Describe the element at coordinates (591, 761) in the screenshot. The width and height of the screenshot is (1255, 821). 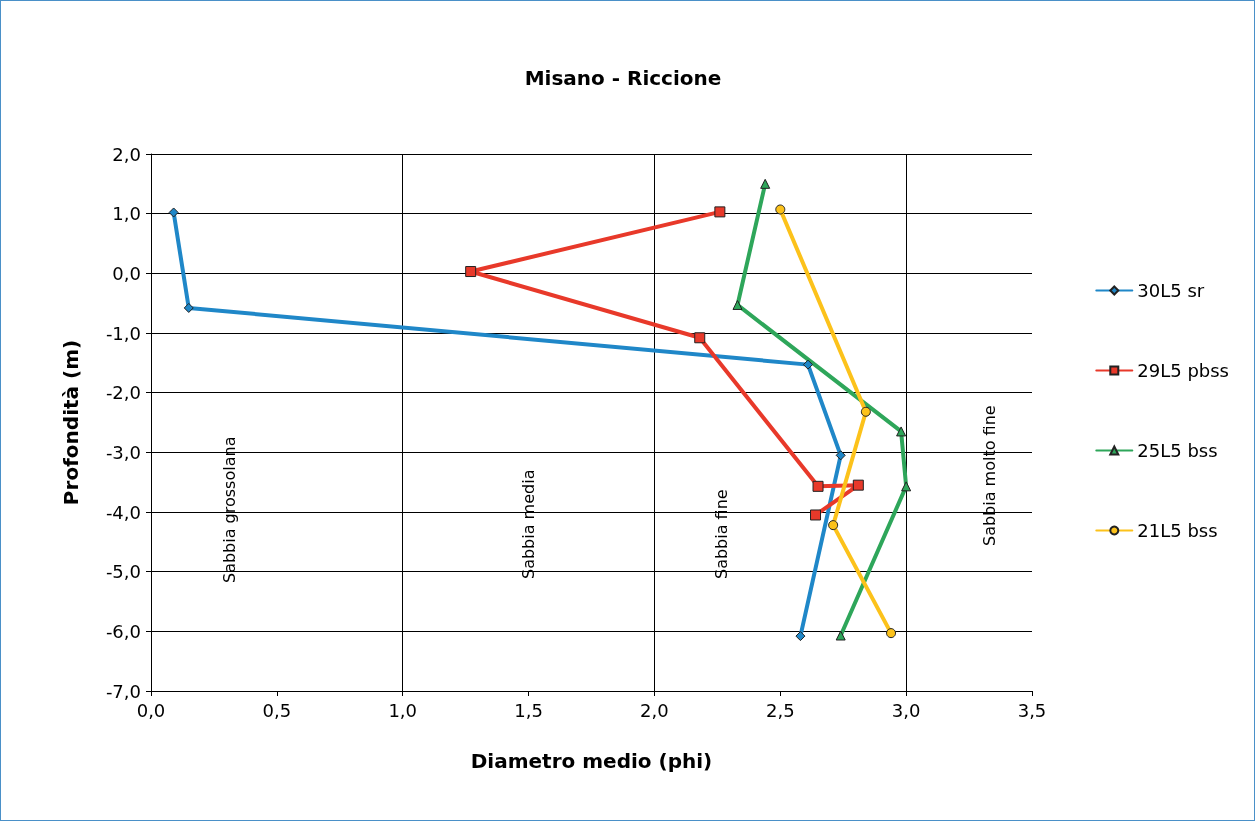
I see `x-axis-title: Diametro medio (phi)` at that location.